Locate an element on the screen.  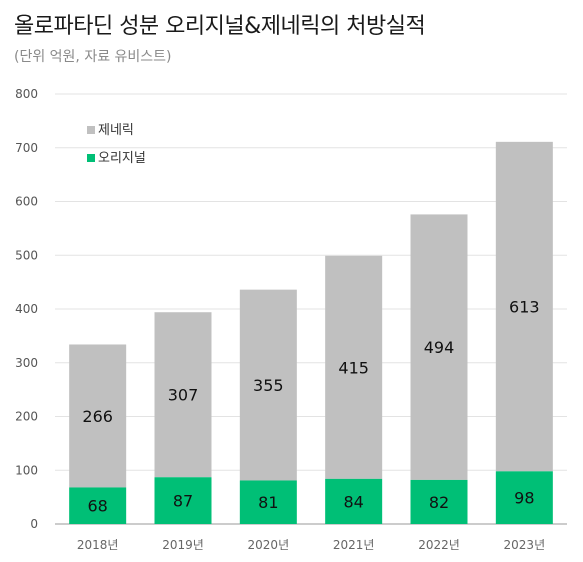
y-axis: 0 100 200 300 400 500 600 700 800 is located at coordinates (26, 309).